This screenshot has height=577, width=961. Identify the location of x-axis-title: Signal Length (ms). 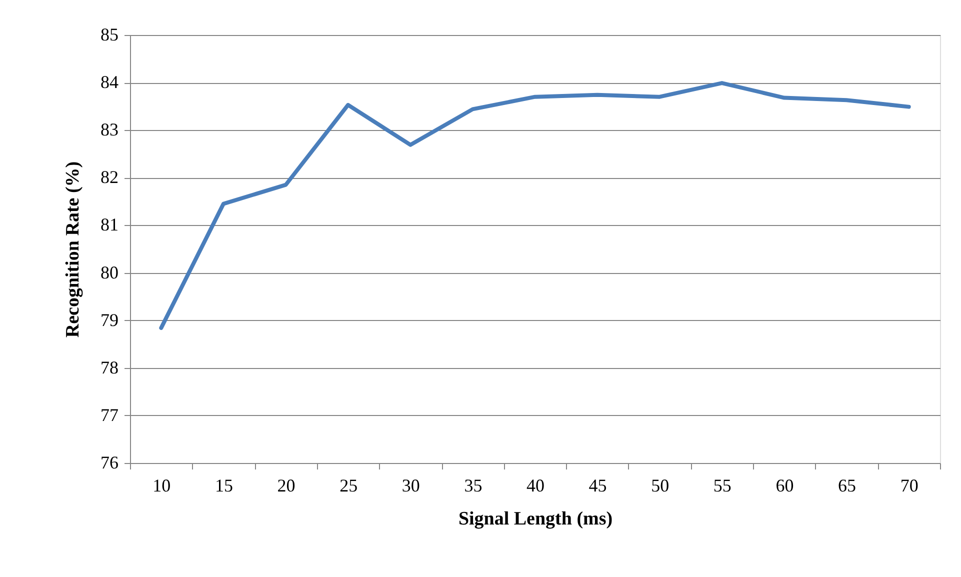
(535, 519).